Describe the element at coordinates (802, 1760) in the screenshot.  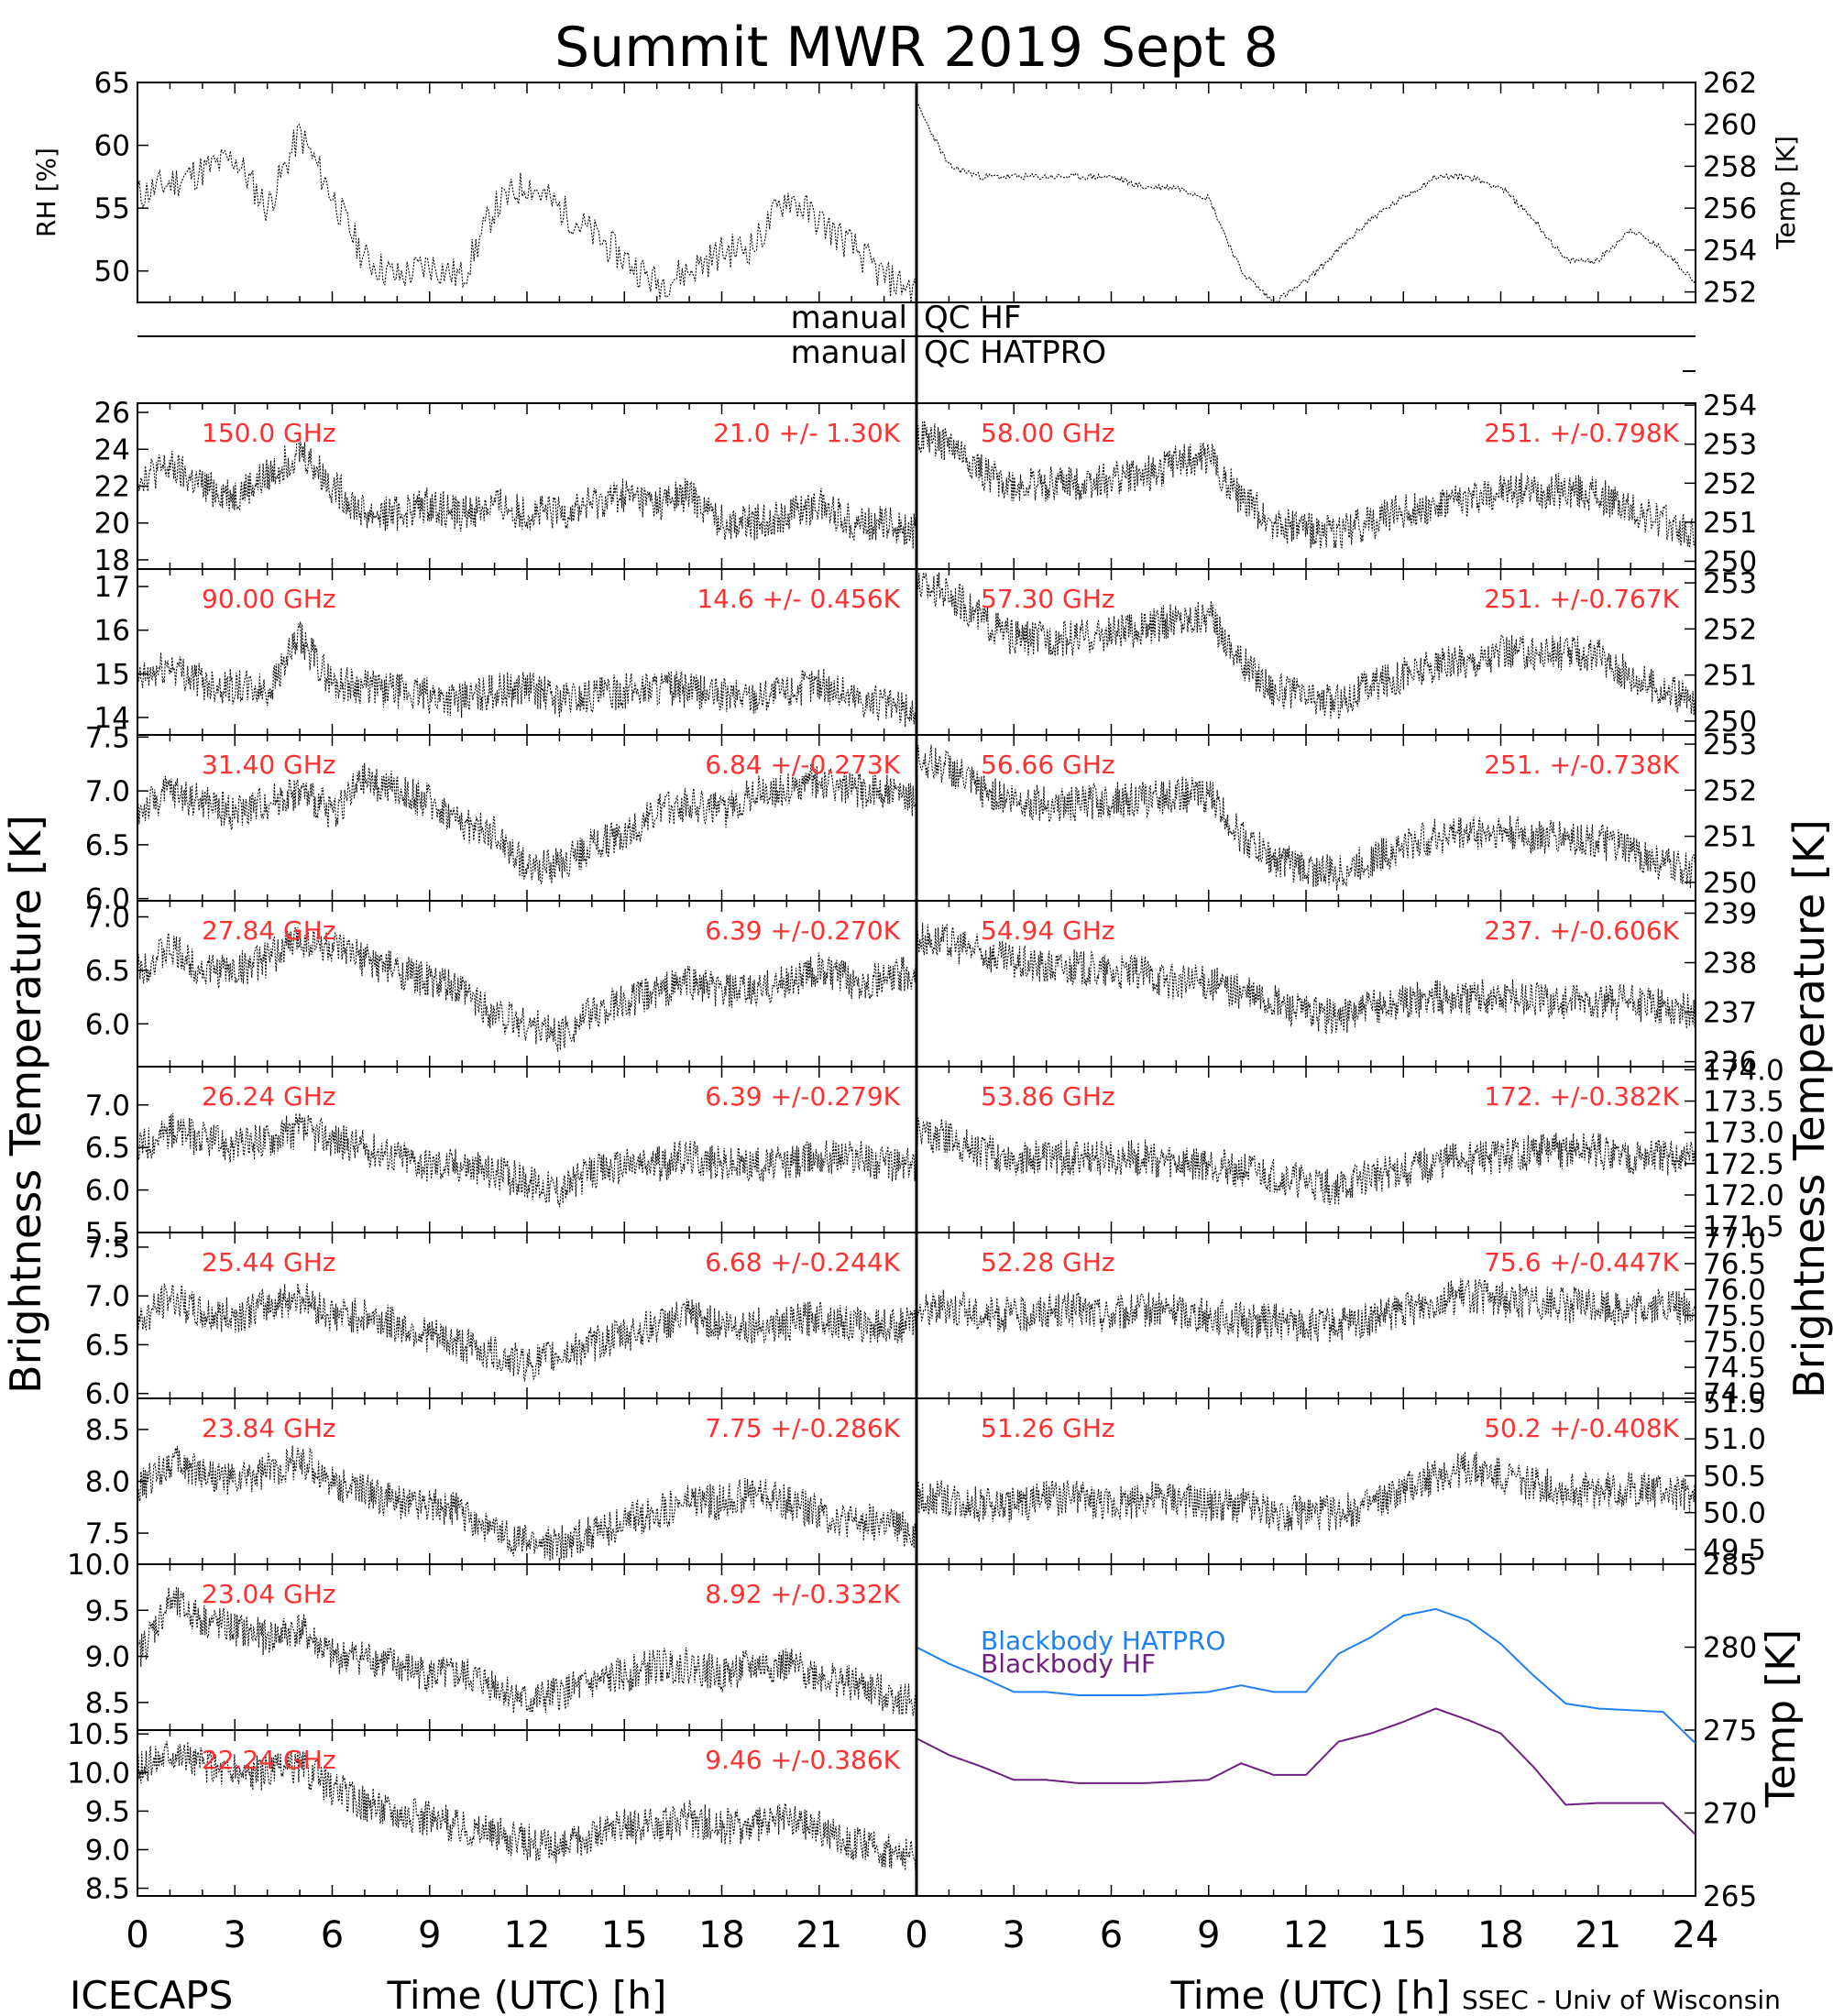
I see `channel-left-8-stat-label: 9.46 +/-0.386K` at that location.